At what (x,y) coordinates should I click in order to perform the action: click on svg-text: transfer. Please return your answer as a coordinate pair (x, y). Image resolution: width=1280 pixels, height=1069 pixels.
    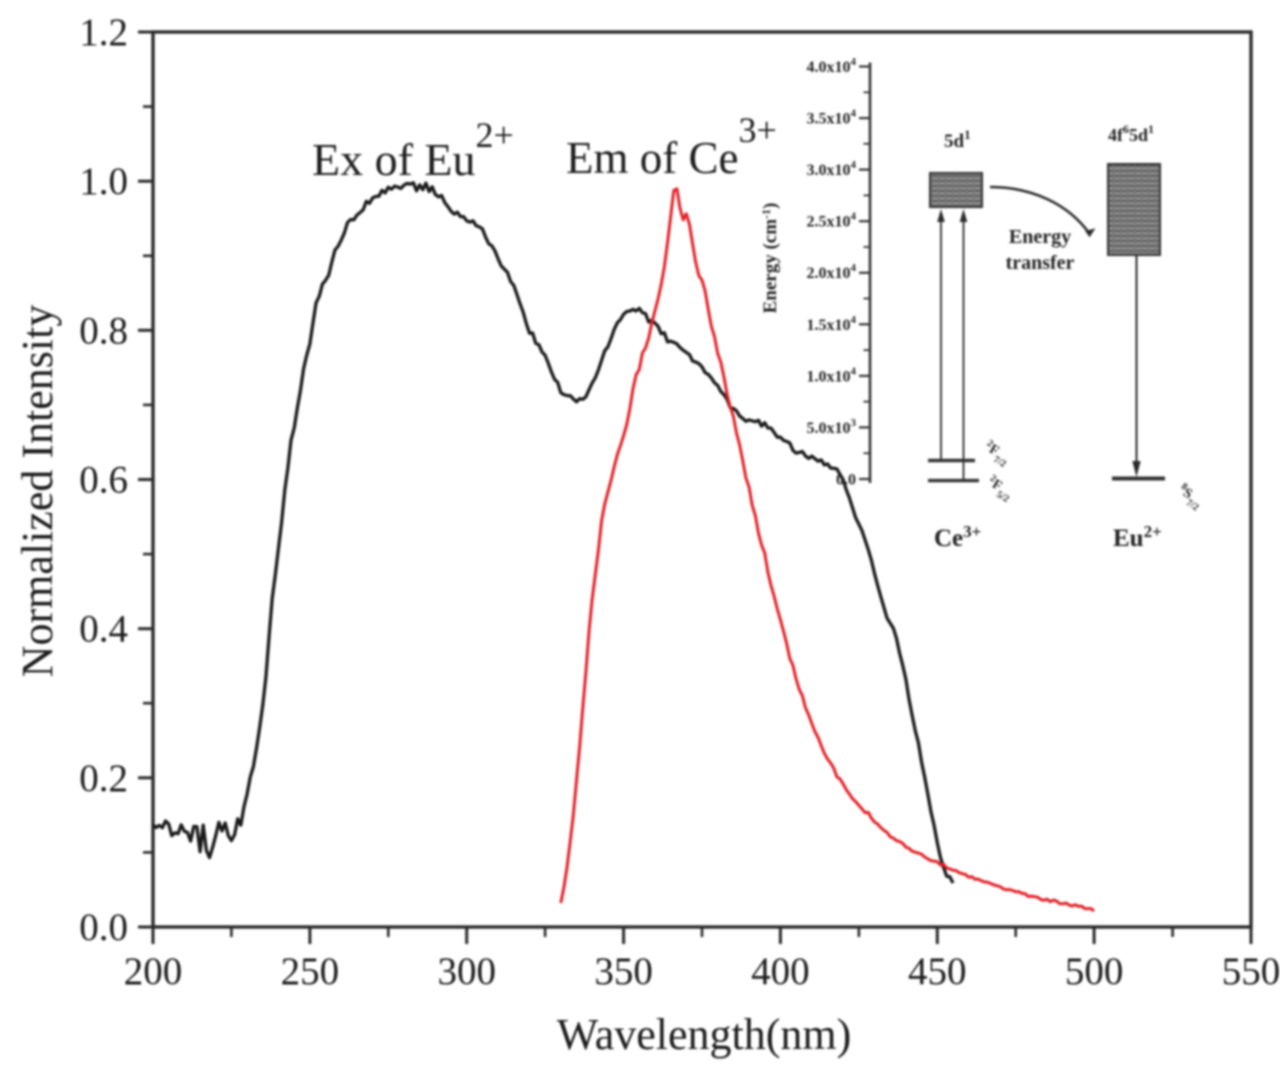
    Looking at the image, I should click on (1040, 263).